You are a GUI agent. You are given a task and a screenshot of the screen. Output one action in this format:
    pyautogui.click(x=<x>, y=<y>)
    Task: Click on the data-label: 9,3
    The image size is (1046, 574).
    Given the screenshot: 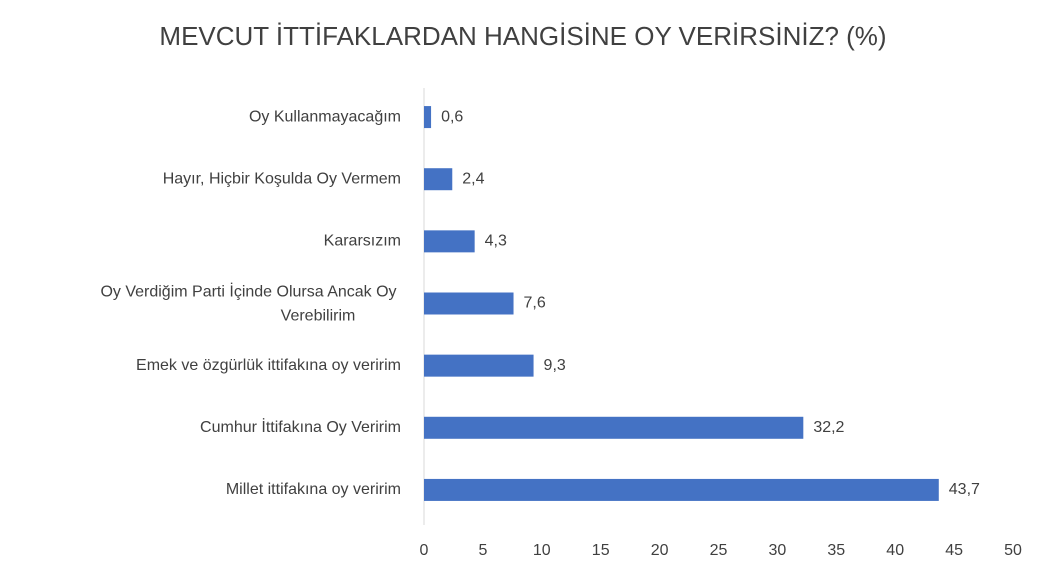 What is the action you would take?
    pyautogui.click(x=555, y=365)
    